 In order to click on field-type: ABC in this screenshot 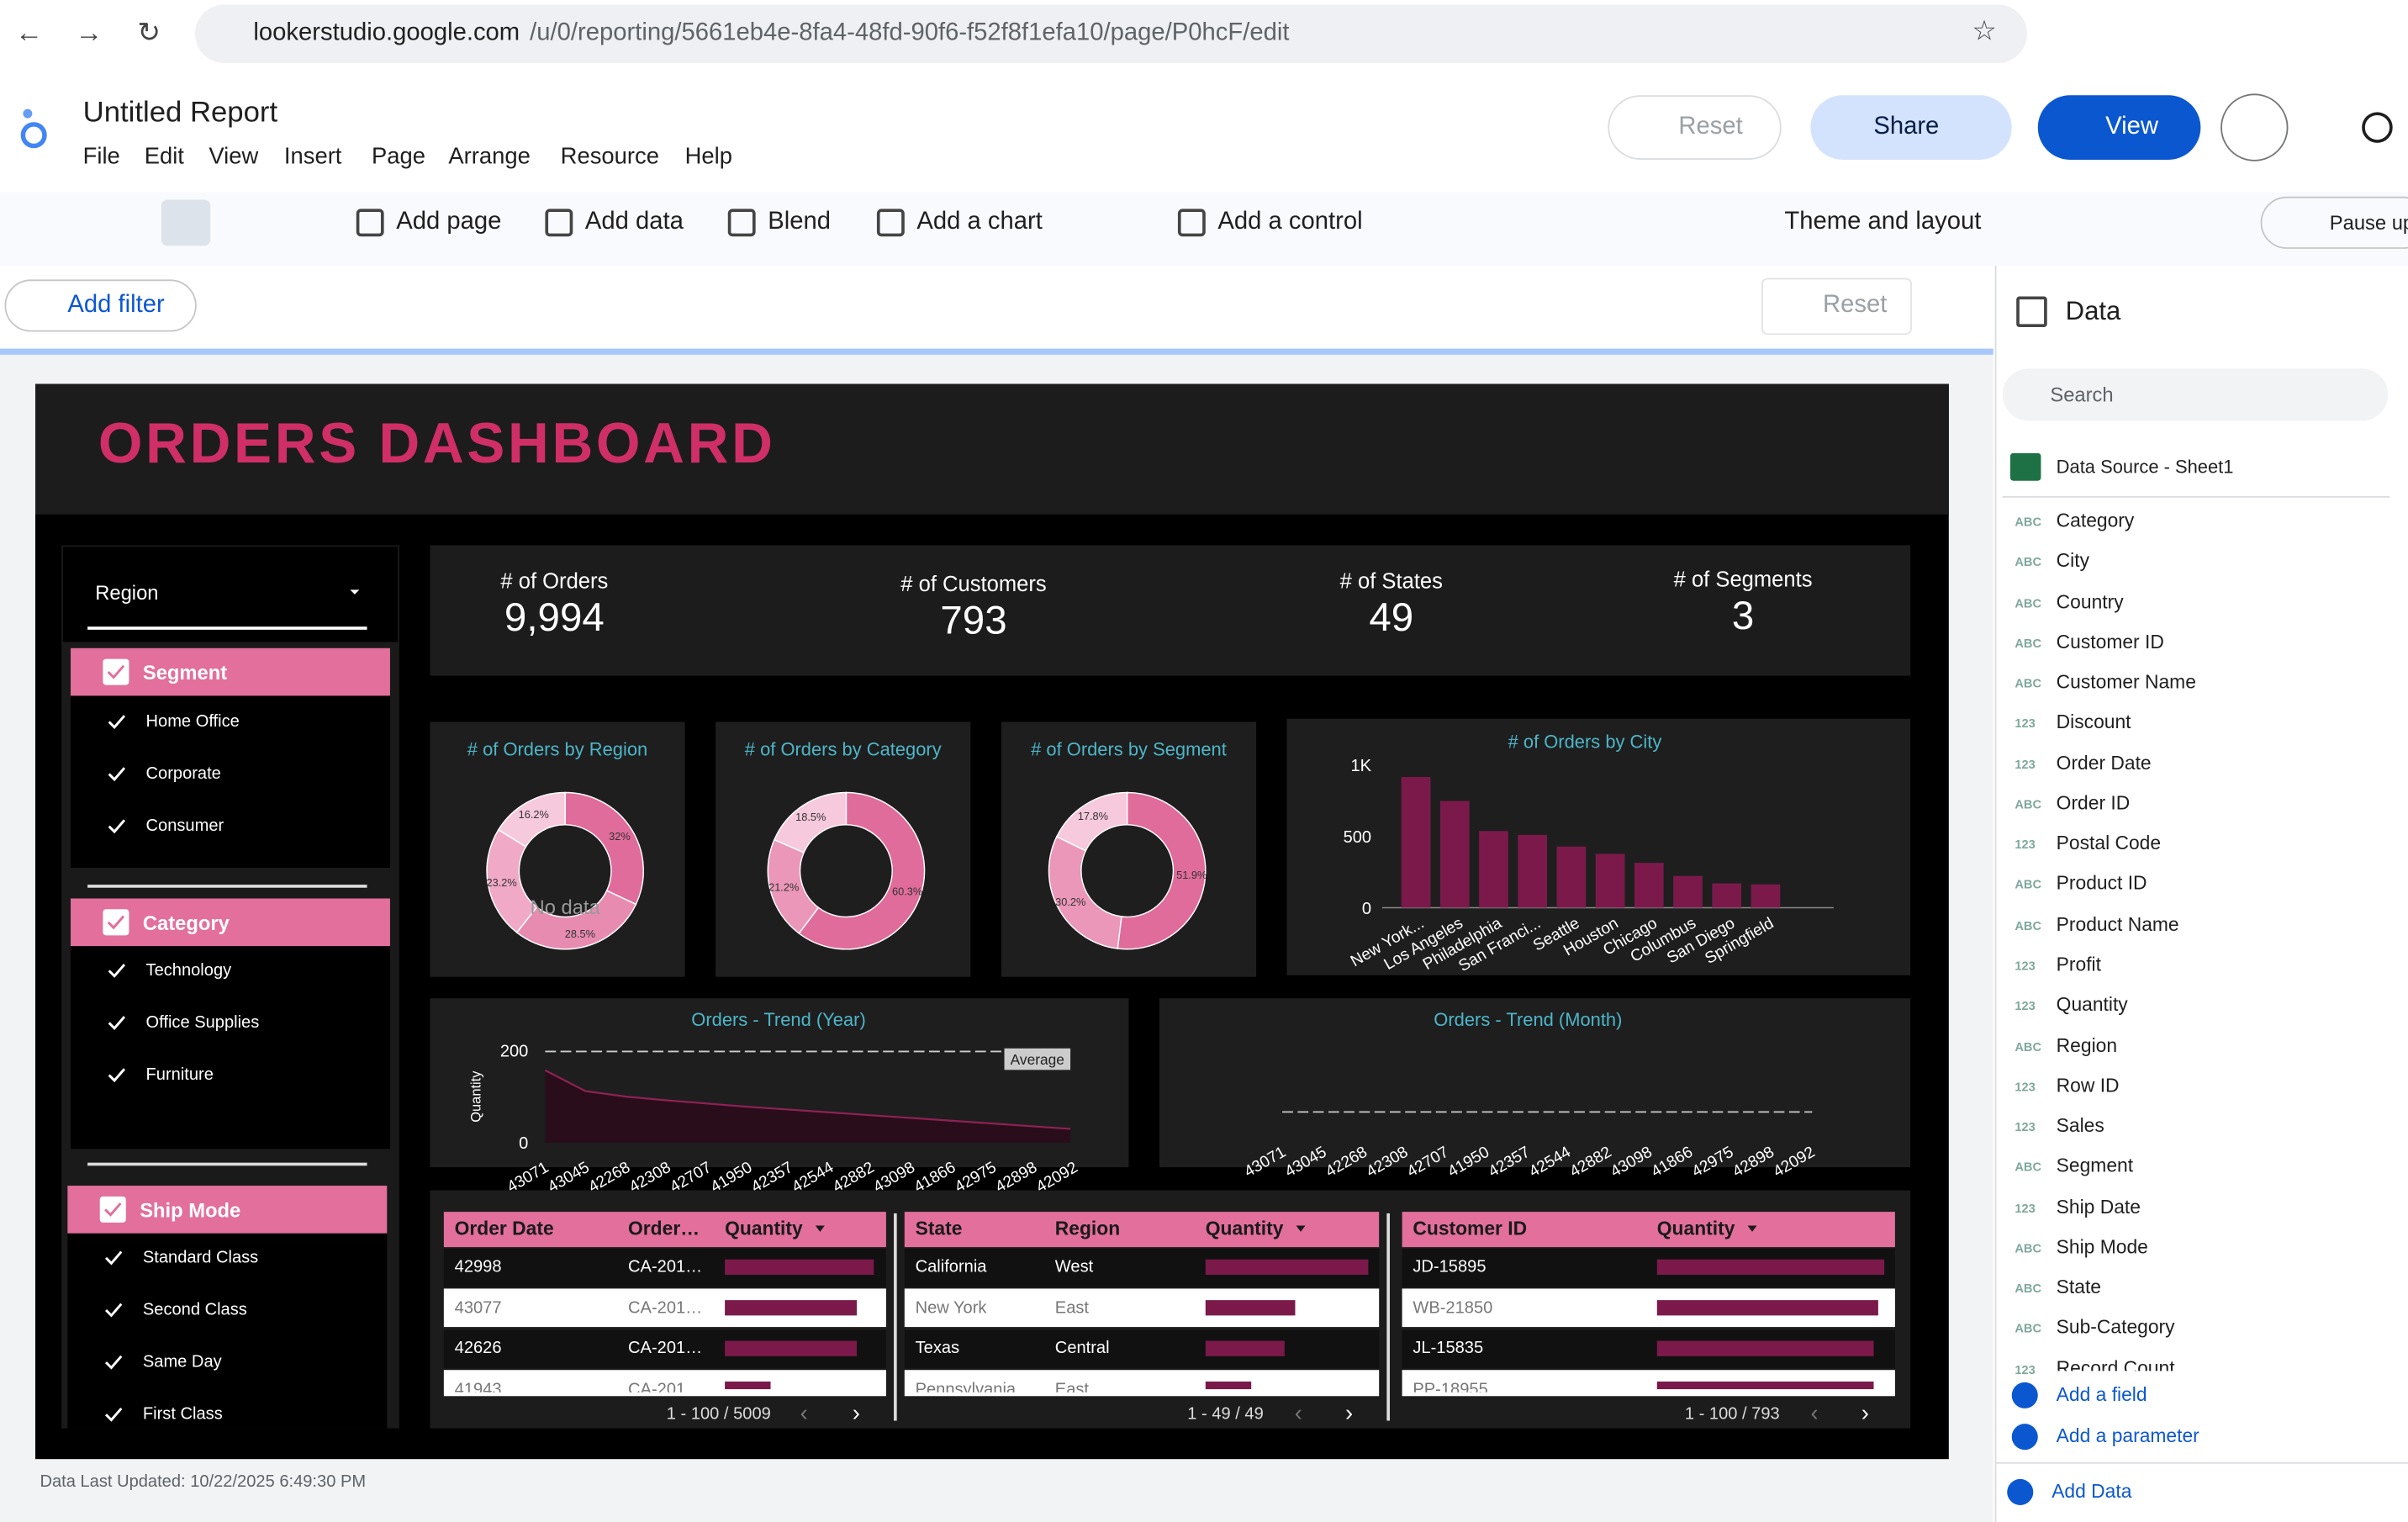, I will do `click(2029, 602)`.